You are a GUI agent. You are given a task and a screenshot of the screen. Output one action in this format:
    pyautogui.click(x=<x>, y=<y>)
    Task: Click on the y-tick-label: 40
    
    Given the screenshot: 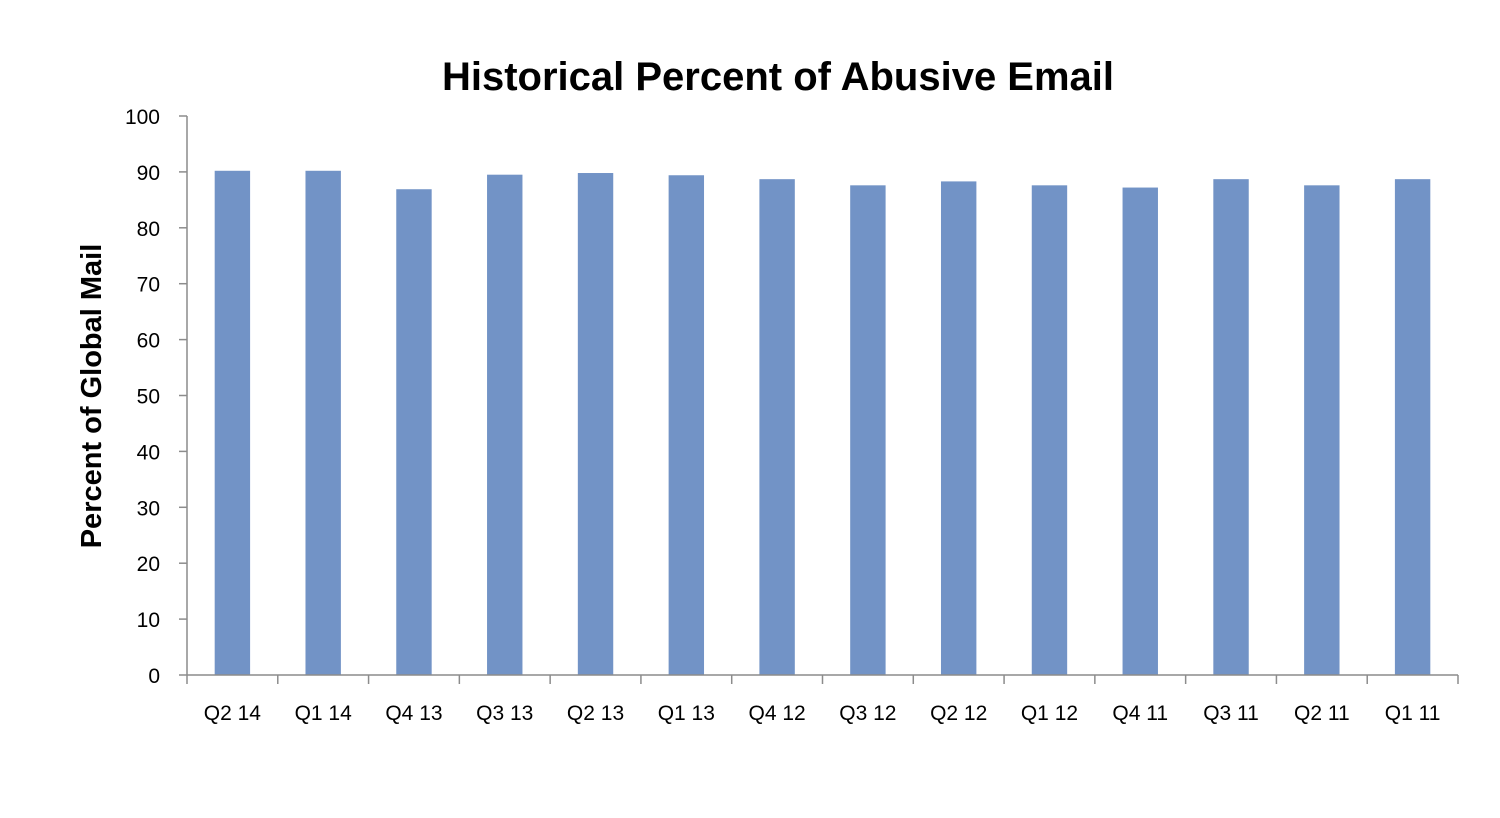 What is the action you would take?
    pyautogui.click(x=148, y=452)
    